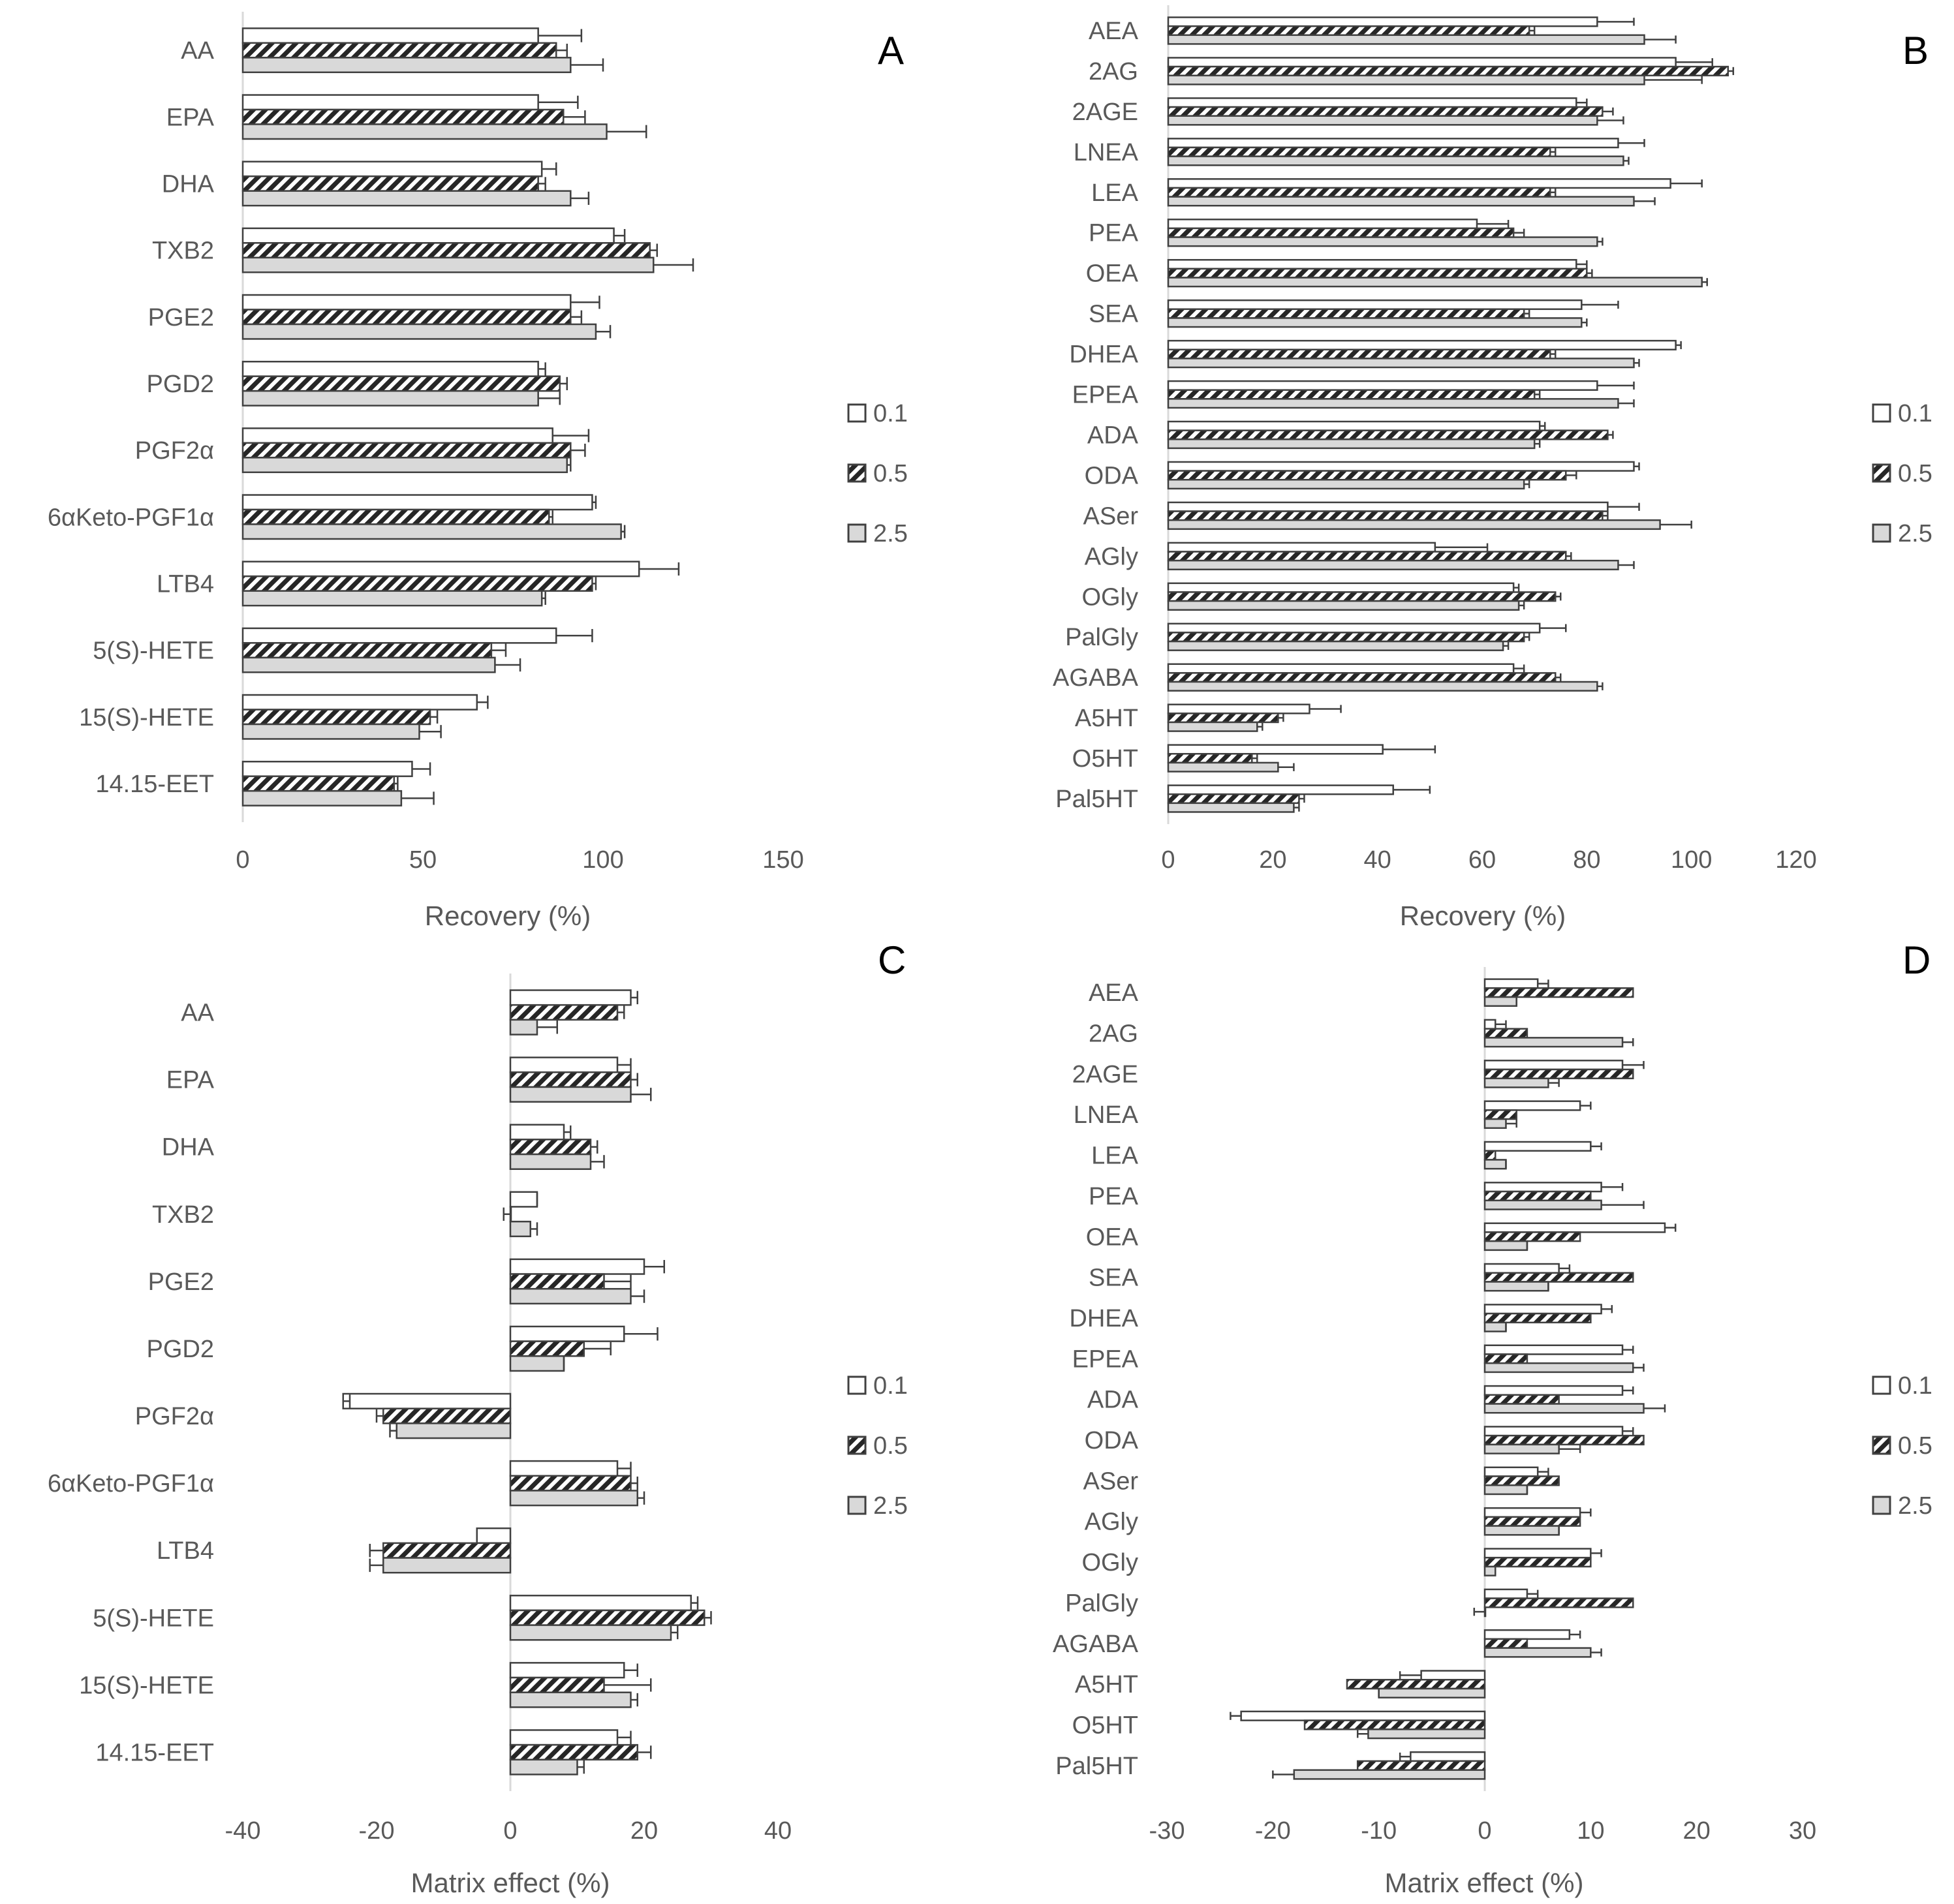 The height and width of the screenshot is (1904, 1954). I want to click on category-label: AGABA, so click(1096, 1645).